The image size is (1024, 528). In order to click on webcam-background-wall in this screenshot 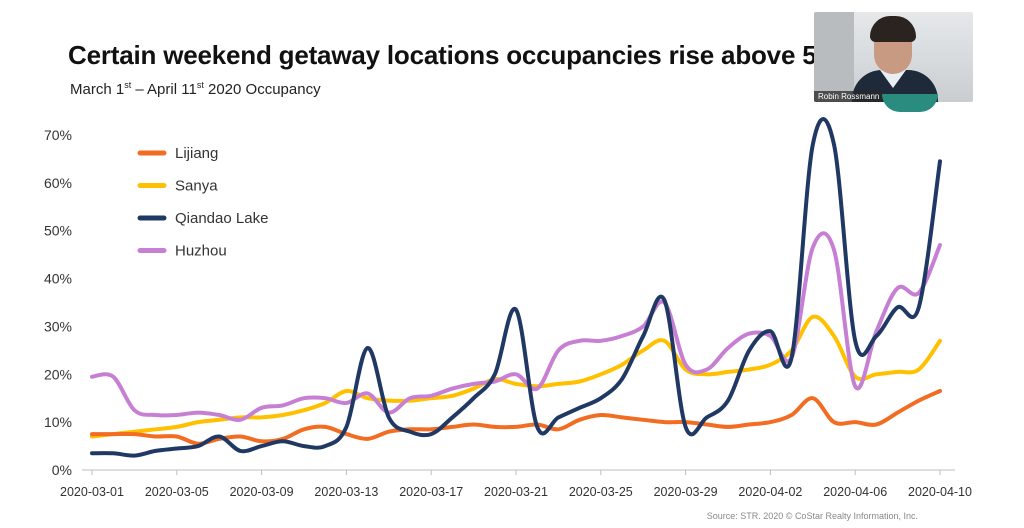, I will do `click(834, 57)`.